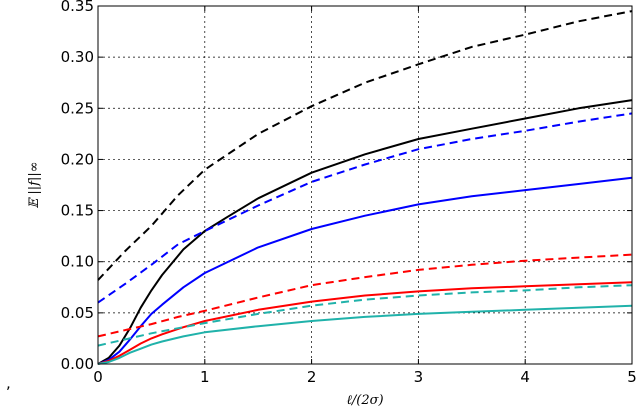 The image size is (640, 411). Describe the element at coordinates (98, 377) in the screenshot. I see `x-tick-label: 0` at that location.